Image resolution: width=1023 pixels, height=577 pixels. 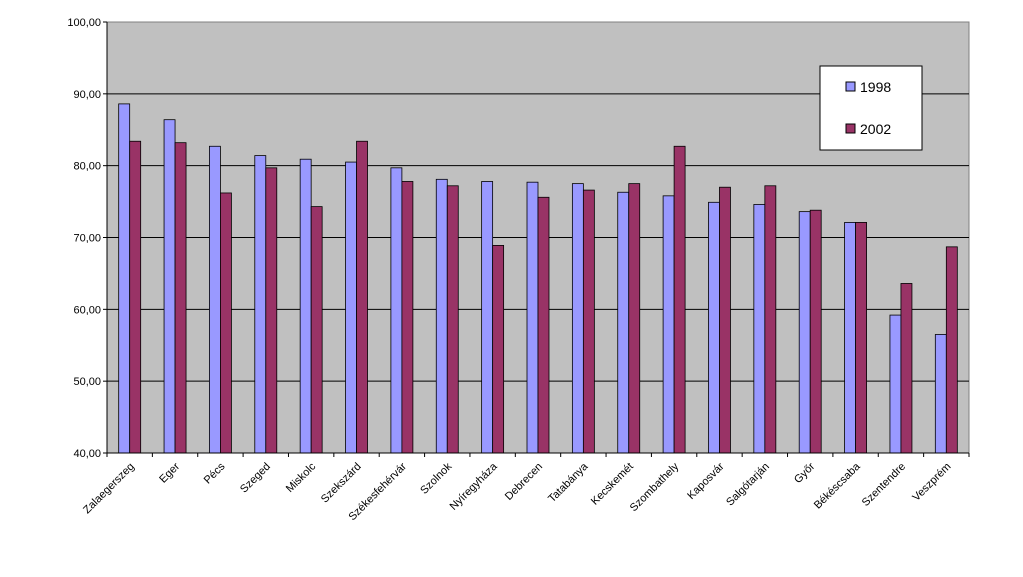 What do you see at coordinates (770, 319) in the screenshot?
I see `bar-2002-Salgótarján` at bounding box center [770, 319].